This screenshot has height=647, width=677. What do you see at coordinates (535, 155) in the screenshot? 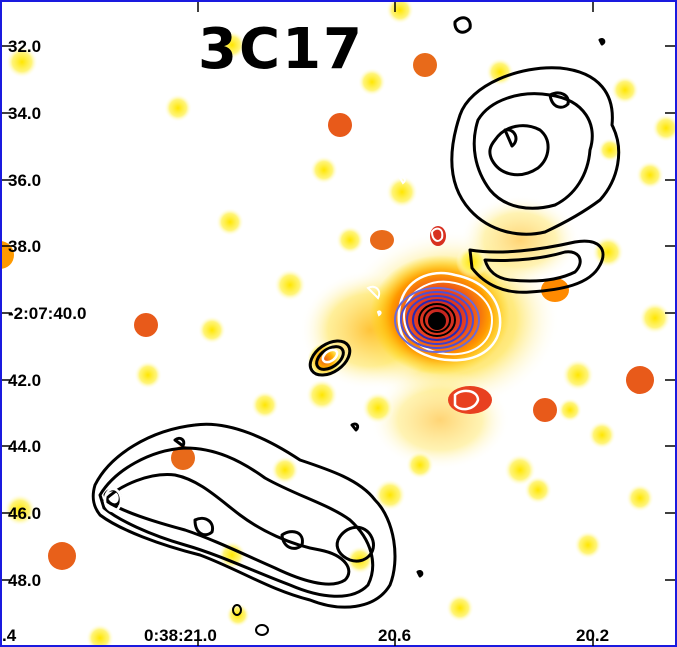
I see `radio-lobe-northwest-contours` at bounding box center [535, 155].